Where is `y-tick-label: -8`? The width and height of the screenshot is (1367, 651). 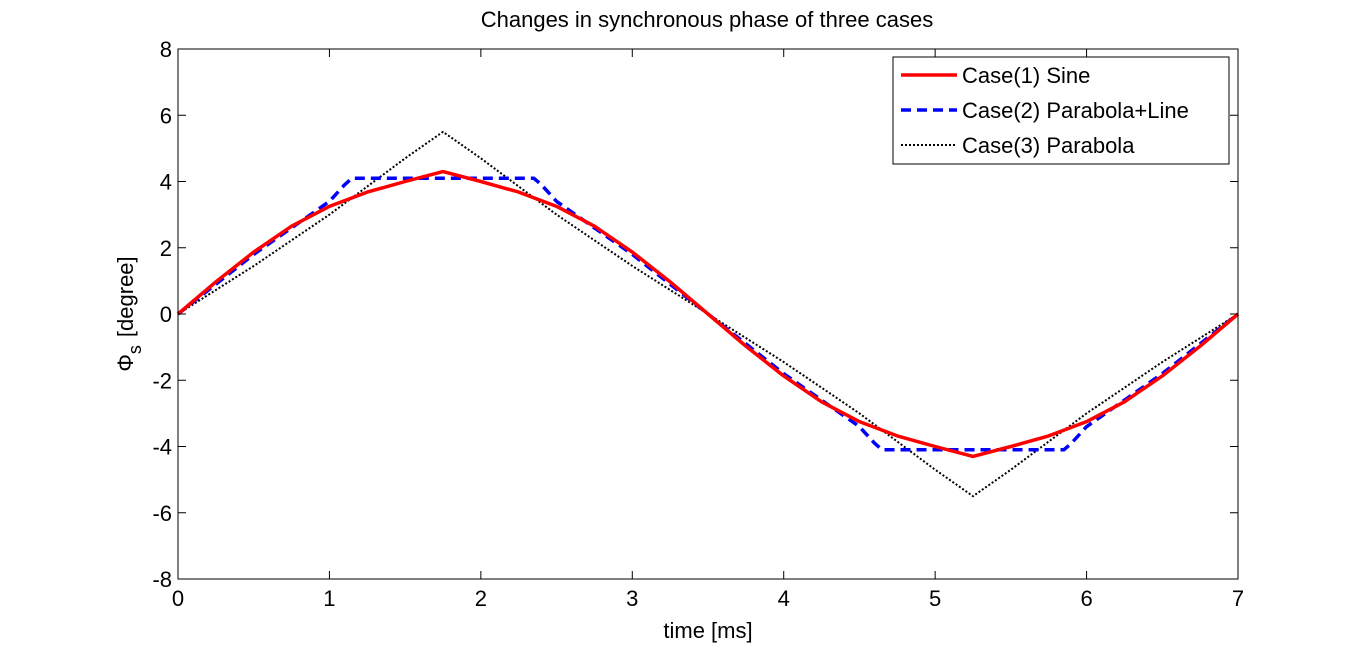 y-tick-label: -8 is located at coordinates (162, 579).